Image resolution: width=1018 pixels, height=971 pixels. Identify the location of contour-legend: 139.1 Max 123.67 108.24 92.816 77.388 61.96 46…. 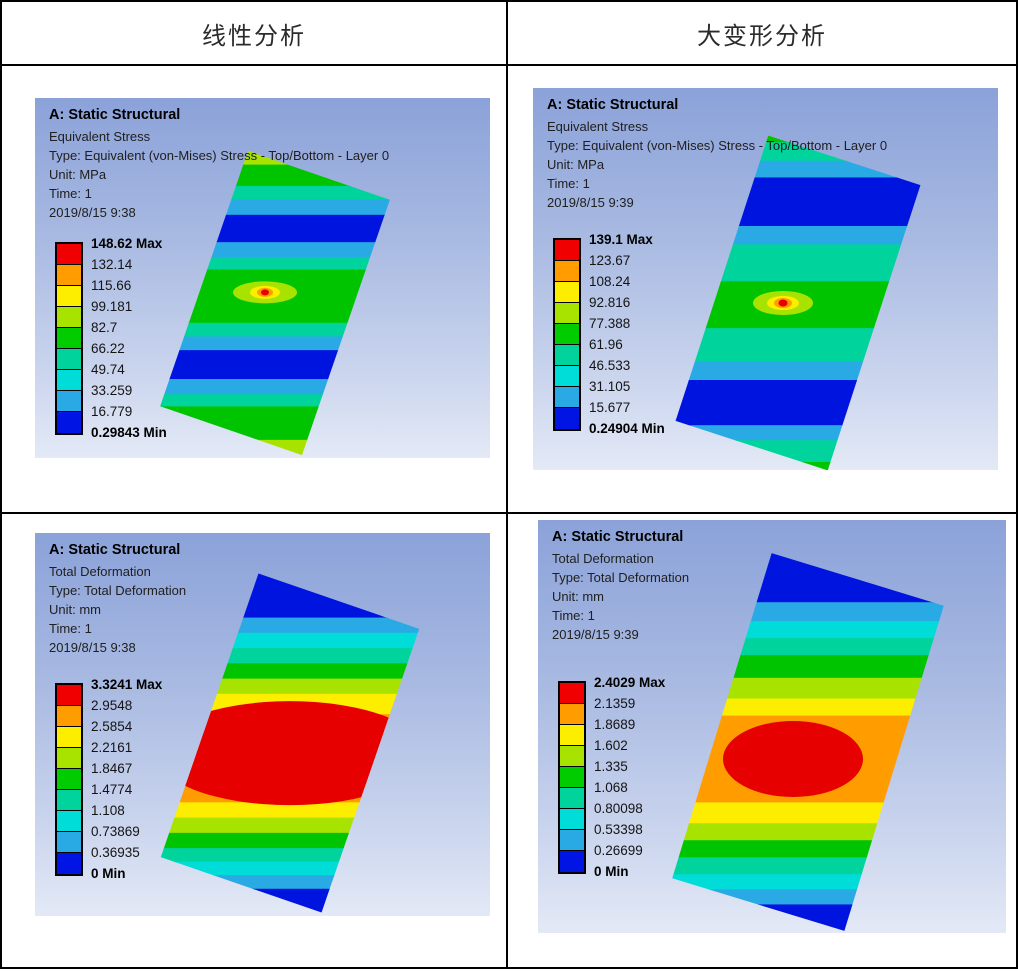
(648, 342).